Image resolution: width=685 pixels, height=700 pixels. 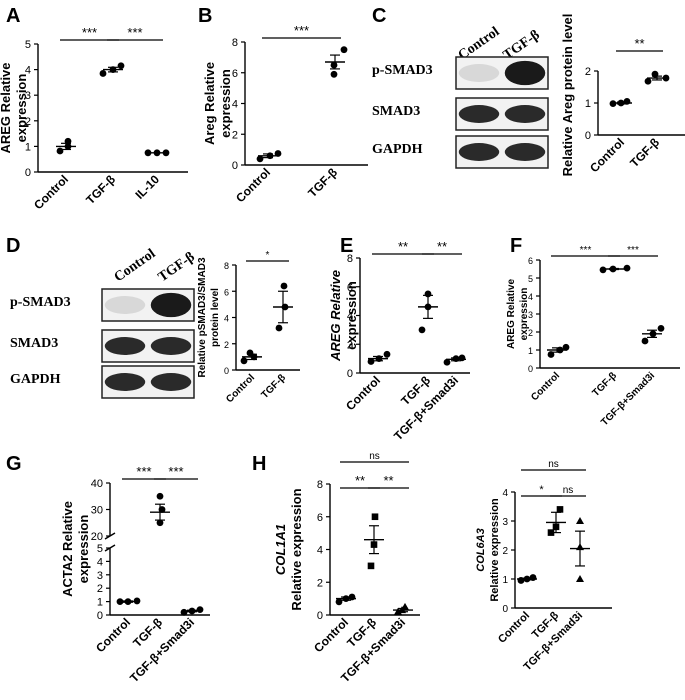 I want to click on y-axis-label: ACTA2 Relativeexpression, so click(x=75, y=549).